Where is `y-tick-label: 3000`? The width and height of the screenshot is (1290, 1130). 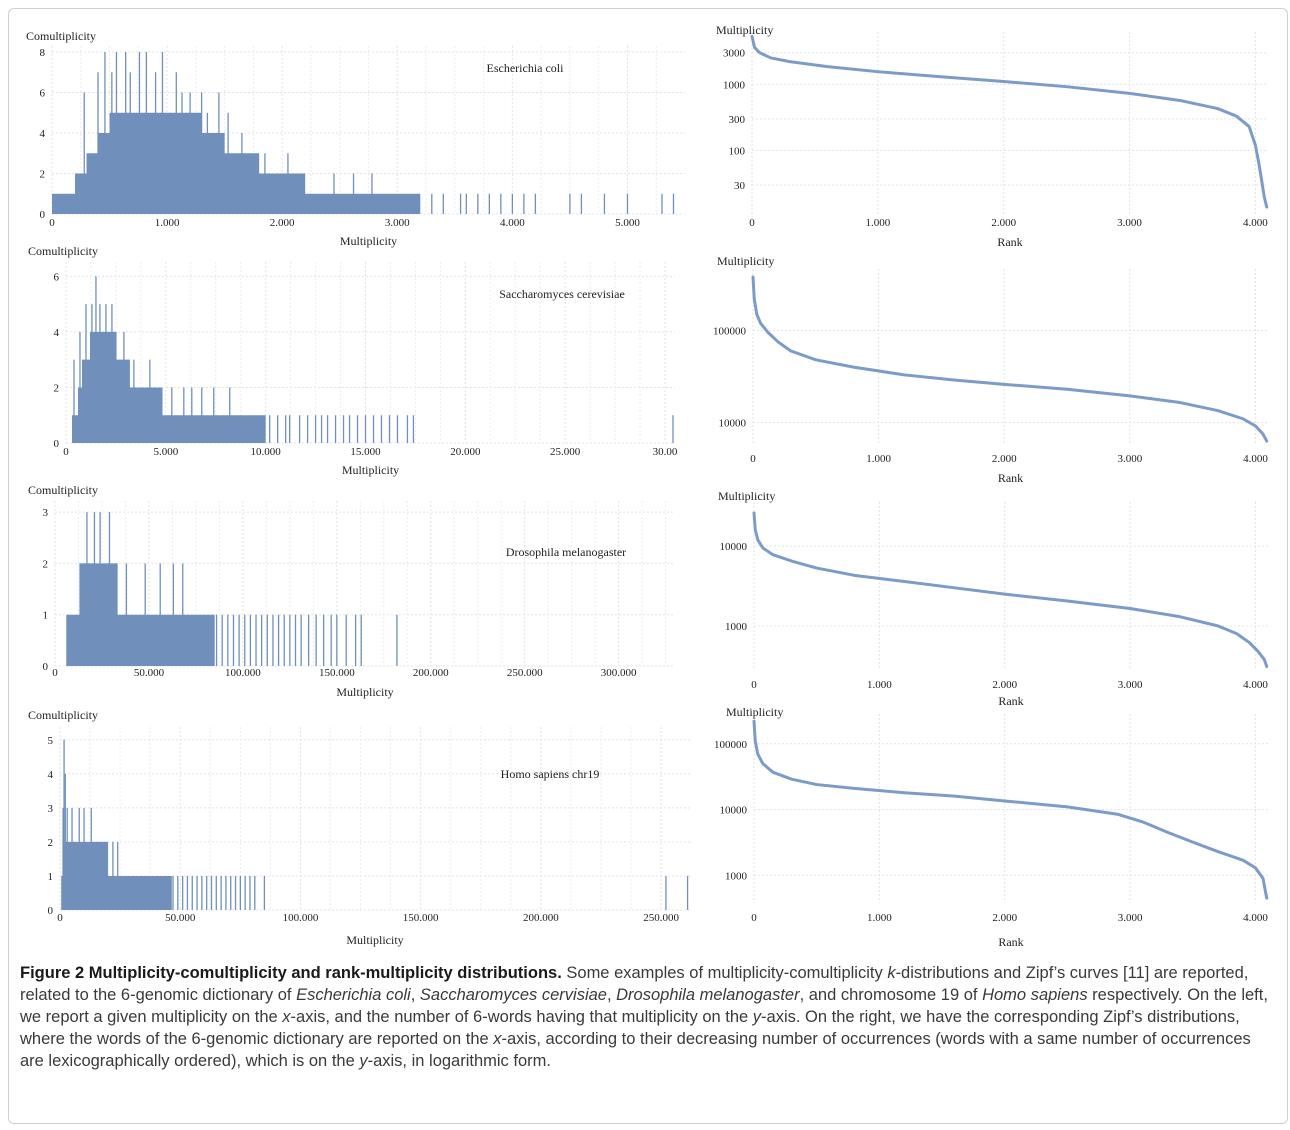 y-tick-label: 3000 is located at coordinates (734, 54).